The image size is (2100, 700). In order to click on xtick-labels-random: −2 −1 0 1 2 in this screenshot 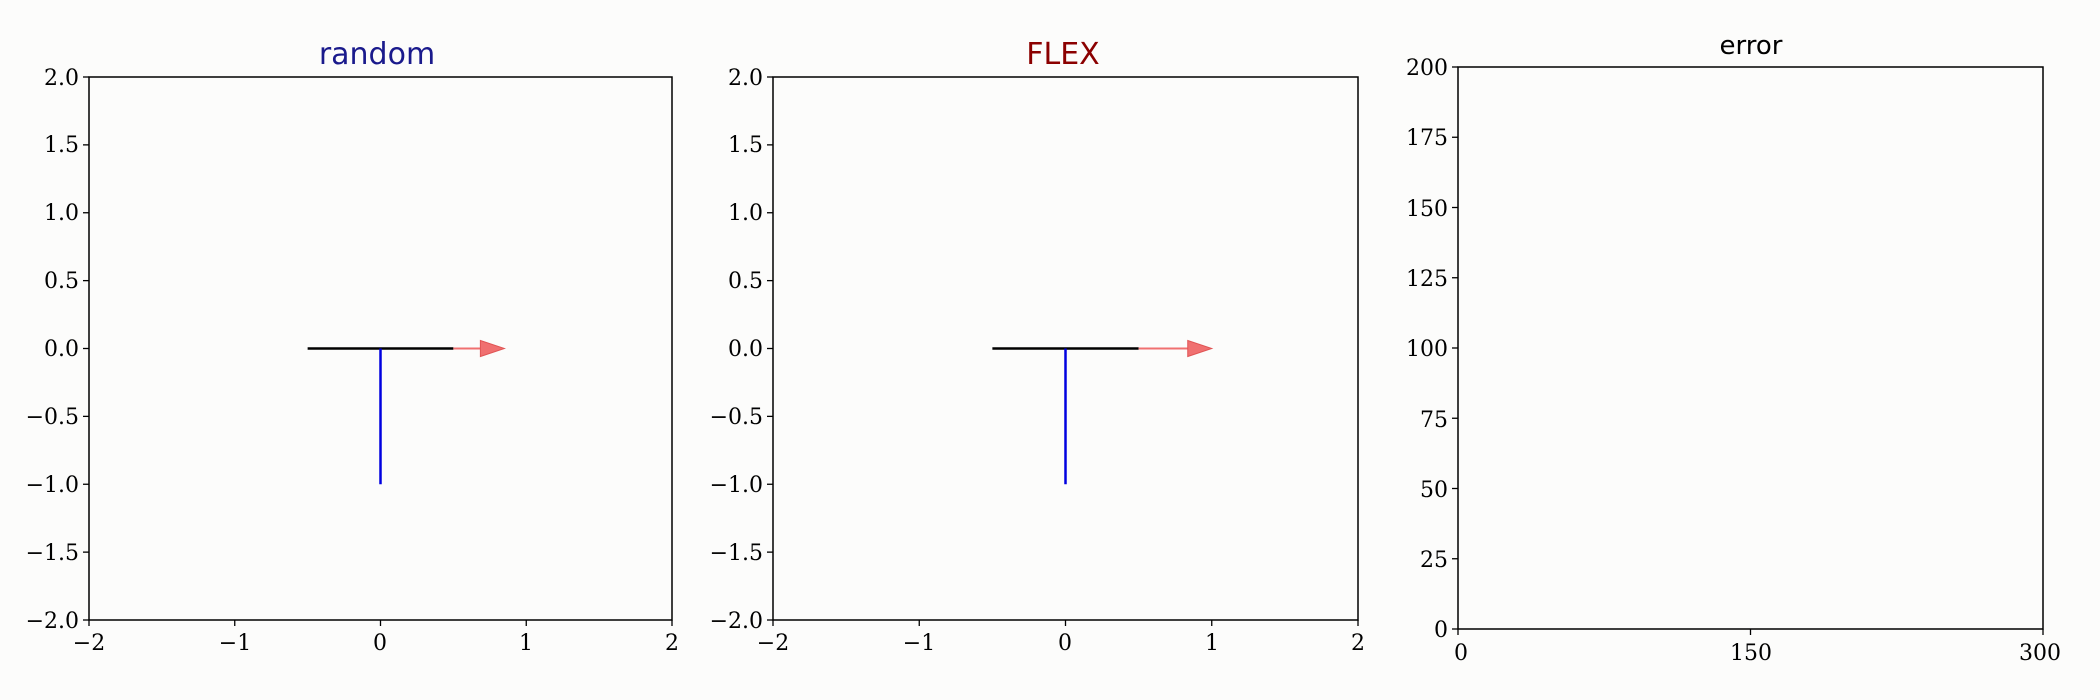, I will do `click(376, 643)`.